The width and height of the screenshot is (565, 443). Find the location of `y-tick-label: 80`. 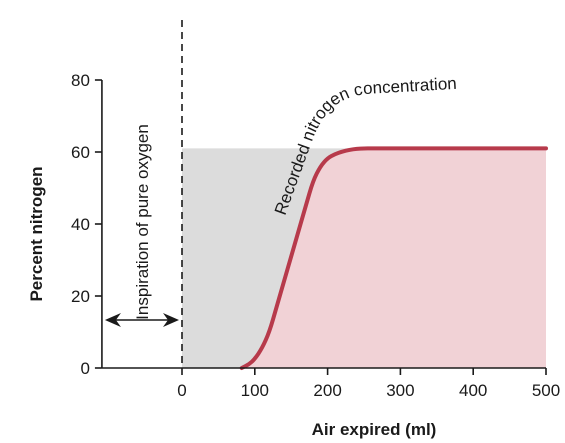

y-tick-label: 80 is located at coordinates (80, 80).